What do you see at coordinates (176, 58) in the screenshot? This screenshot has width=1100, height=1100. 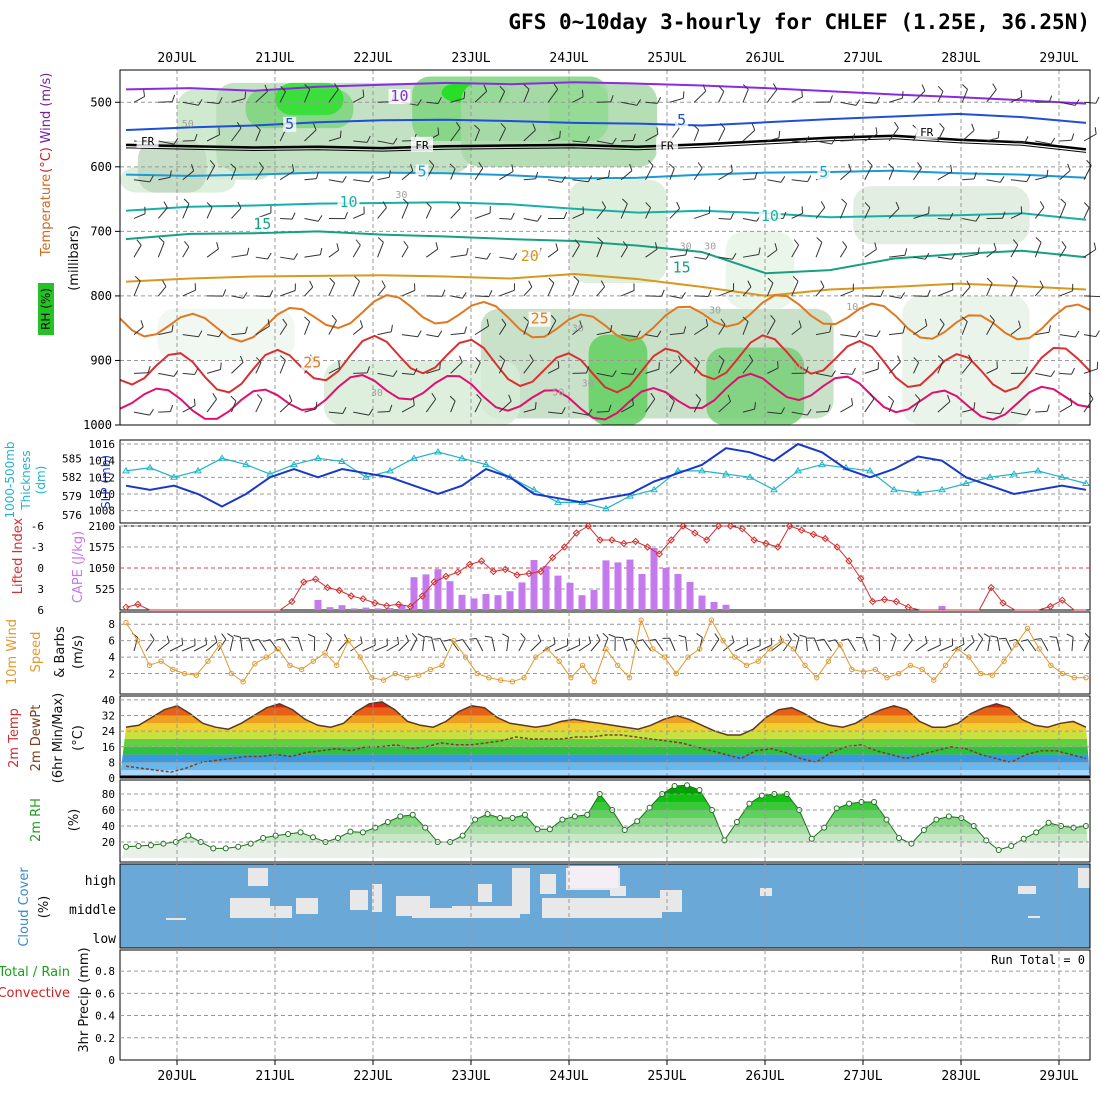 I see `day-label-top: 20JUL` at bounding box center [176, 58].